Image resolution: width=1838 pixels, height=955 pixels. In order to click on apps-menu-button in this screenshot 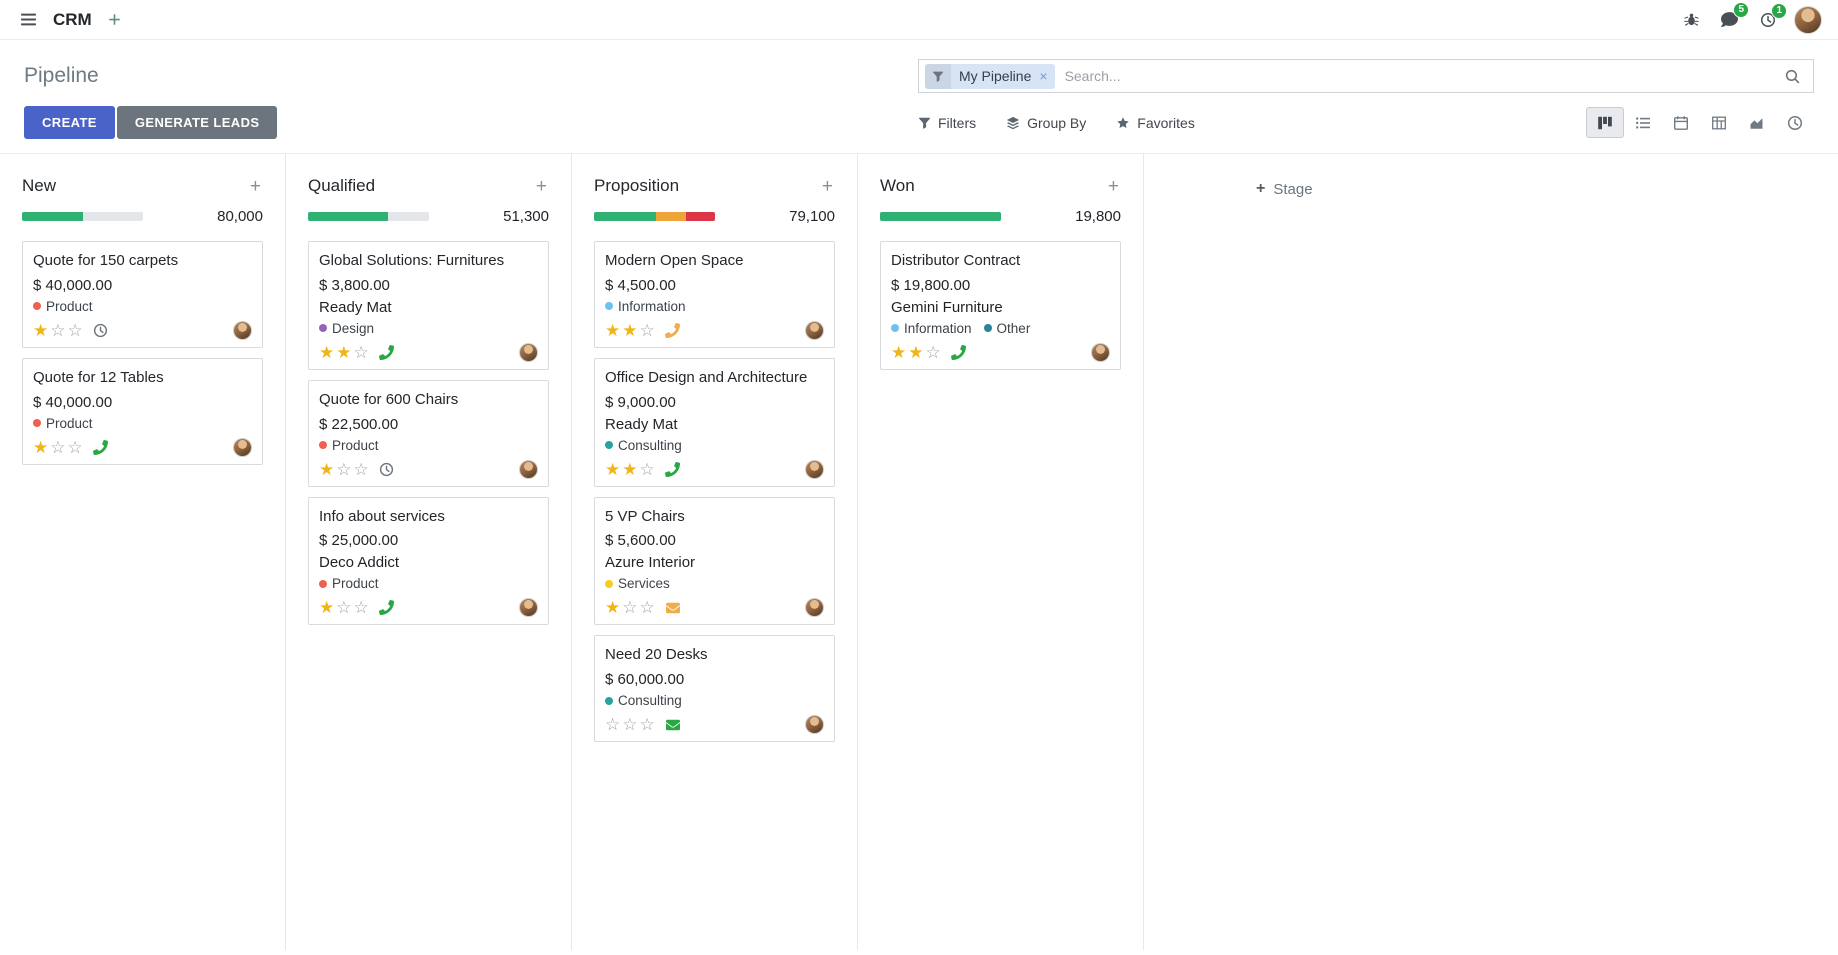, I will do `click(28, 19)`.